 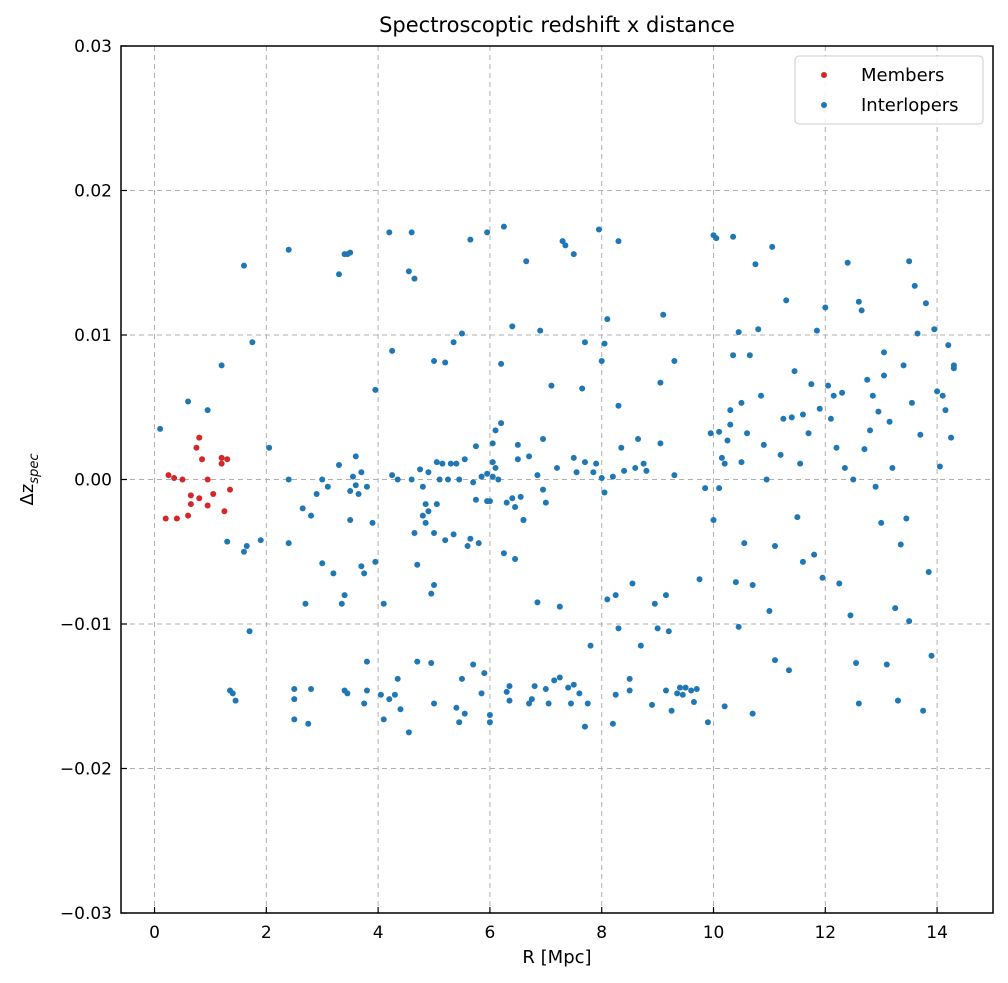 What do you see at coordinates (93, 481) in the screenshot?
I see `y-tick-label: 0.00` at bounding box center [93, 481].